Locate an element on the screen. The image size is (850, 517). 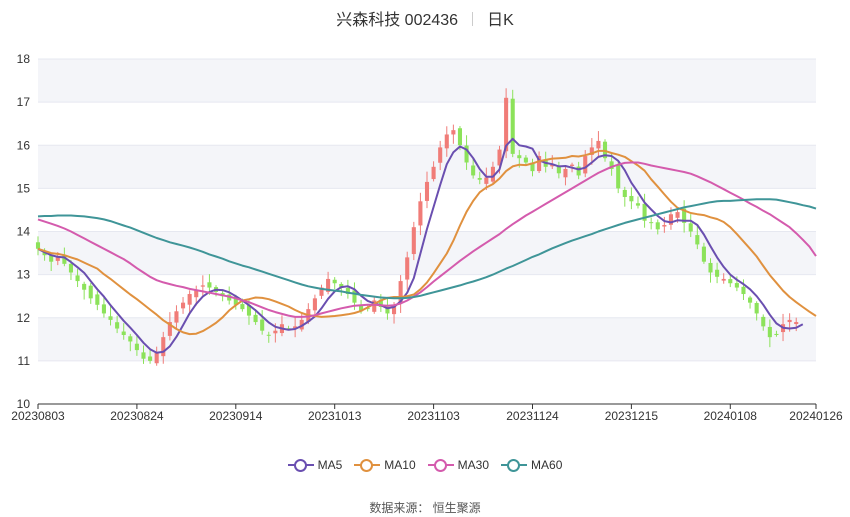
y-tick-label: 18 is located at coordinates (24, 59).